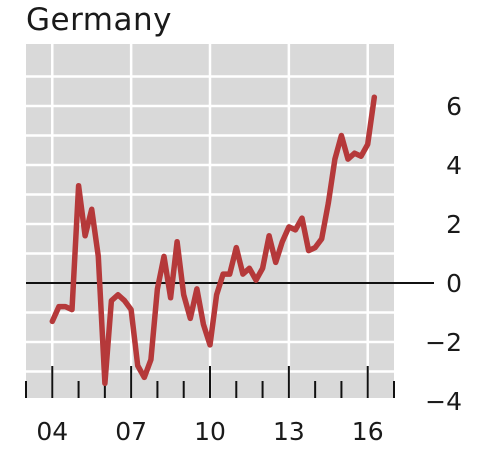  I want to click on y-tick-label: −2, so click(443, 342).